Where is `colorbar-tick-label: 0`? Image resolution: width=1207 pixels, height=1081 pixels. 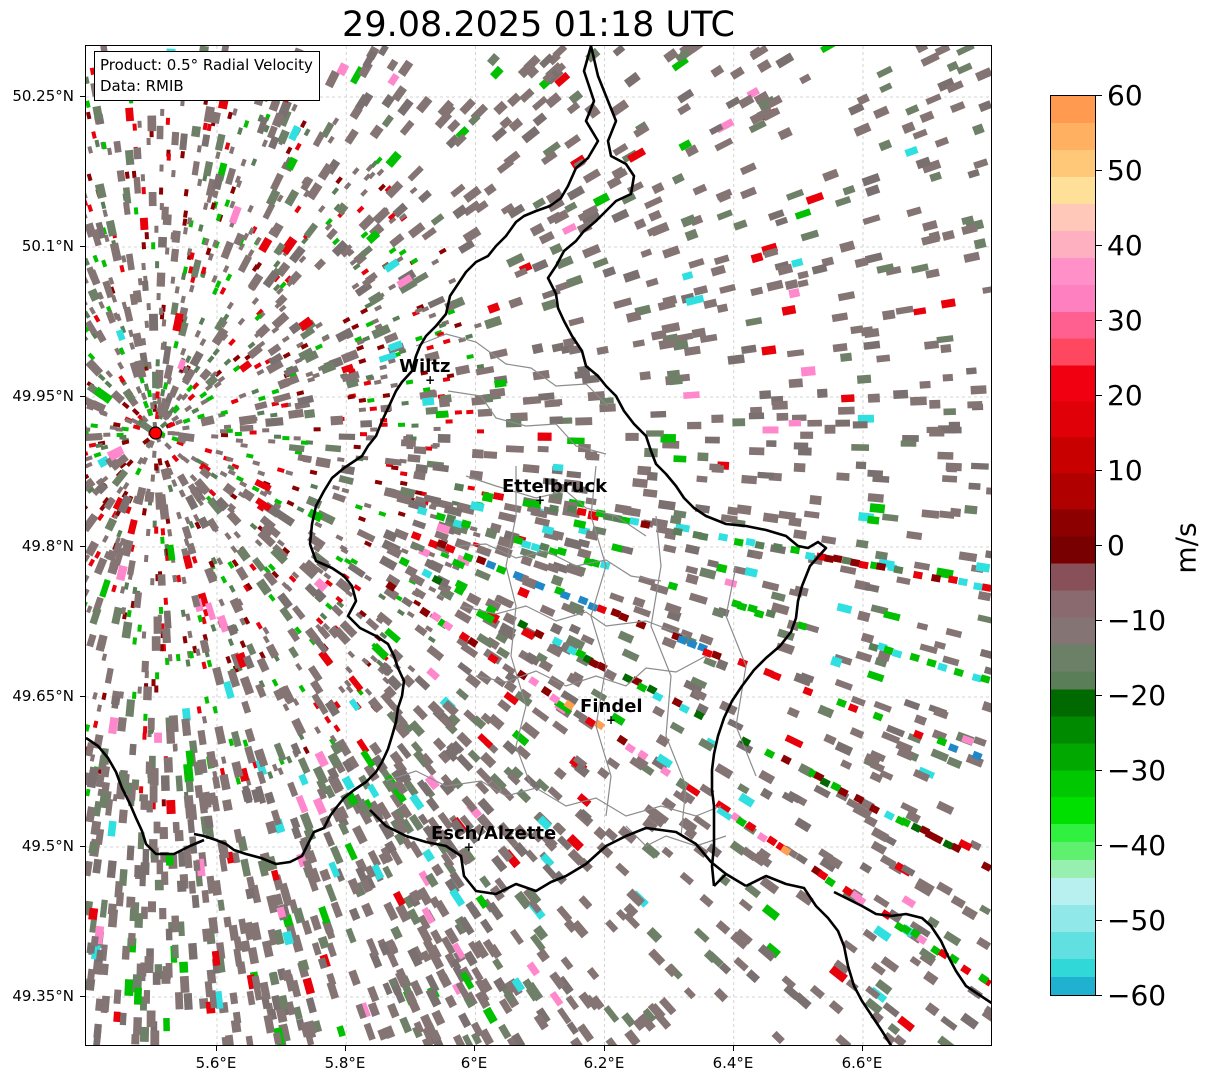
colorbar-tick-label: 0 is located at coordinates (1116, 545).